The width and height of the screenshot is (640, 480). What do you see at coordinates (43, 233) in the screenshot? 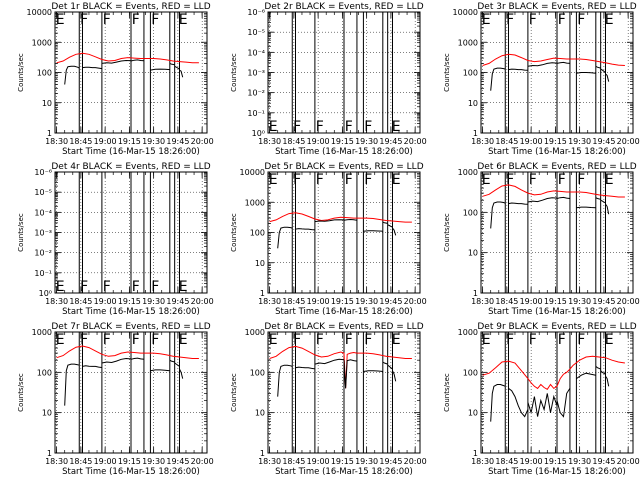
I see `y-tick-label: 10⁻³` at bounding box center [43, 233].